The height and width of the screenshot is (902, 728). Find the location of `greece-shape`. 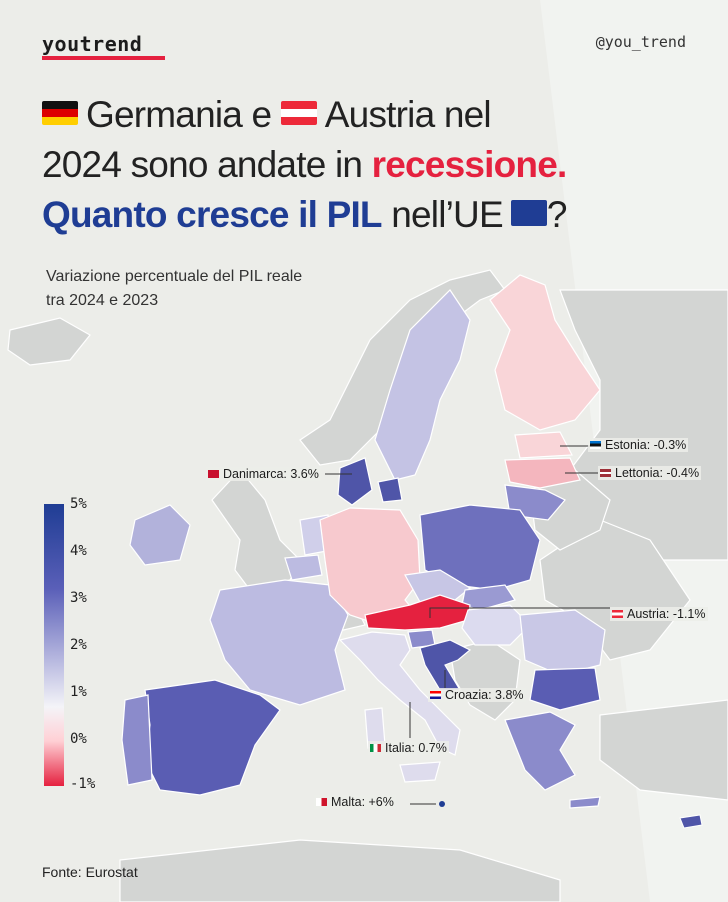

greece-shape is located at coordinates (552, 760).